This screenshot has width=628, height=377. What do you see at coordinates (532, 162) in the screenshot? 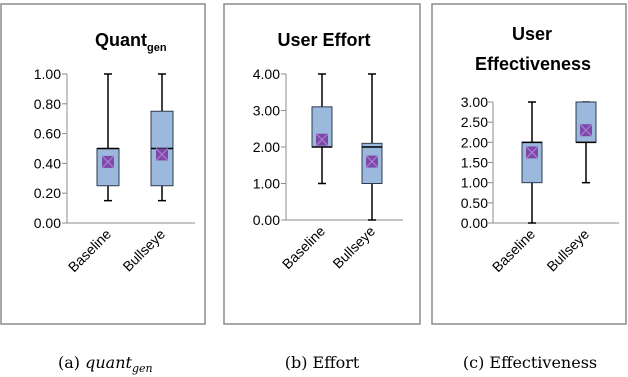
I see `chart-c-box-baseline` at bounding box center [532, 162].